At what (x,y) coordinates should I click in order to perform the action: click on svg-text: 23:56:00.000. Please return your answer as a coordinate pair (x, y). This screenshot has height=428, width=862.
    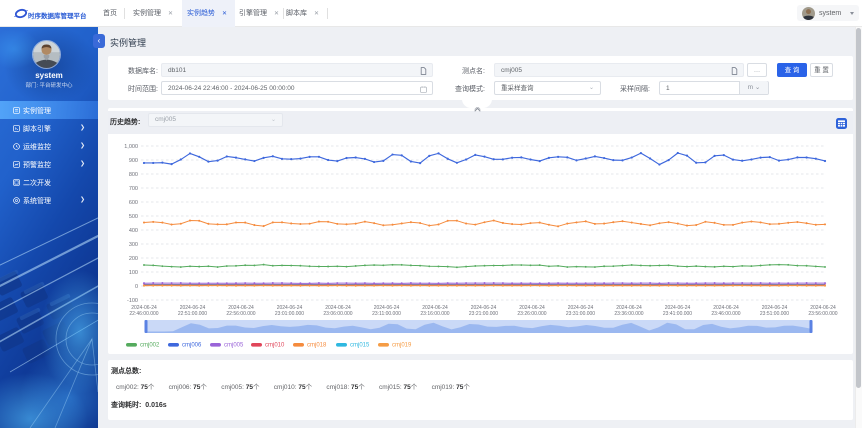
    Looking at the image, I should click on (822, 314).